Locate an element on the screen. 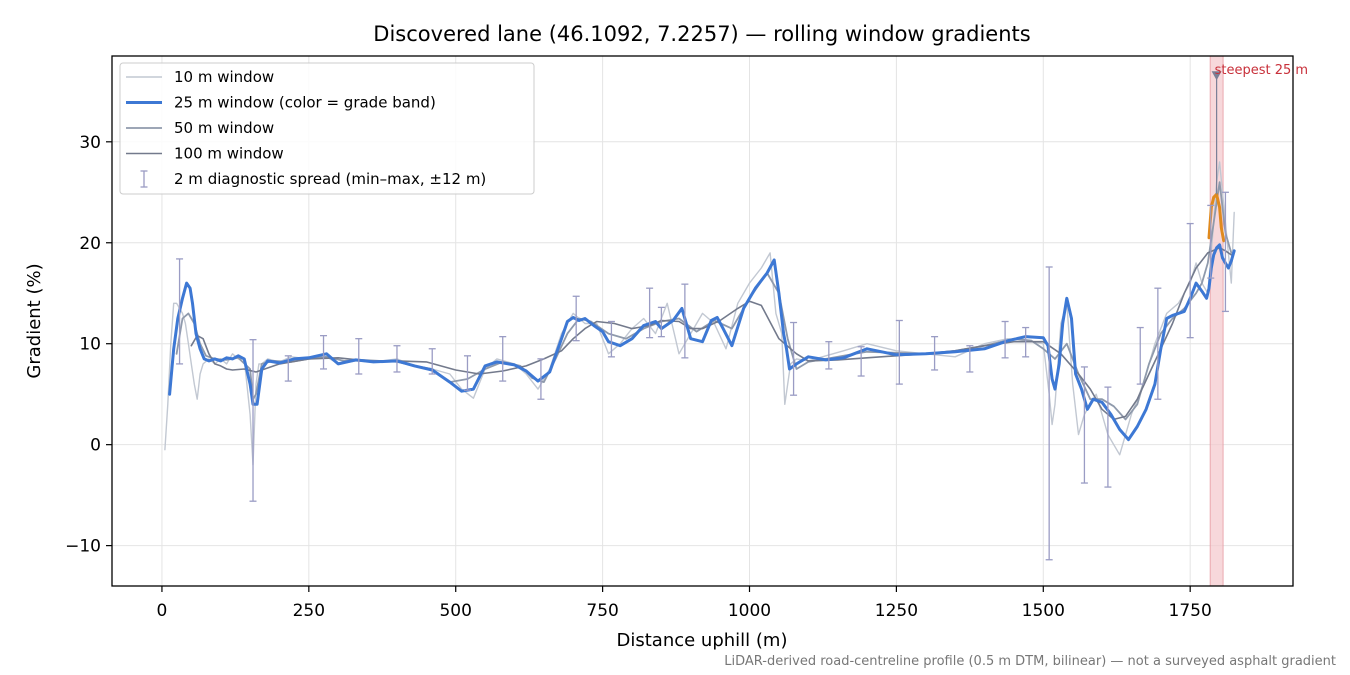 The height and width of the screenshot is (675, 1350). legend-entry-1: 25 m window (color = grade band) is located at coordinates (281, 103).